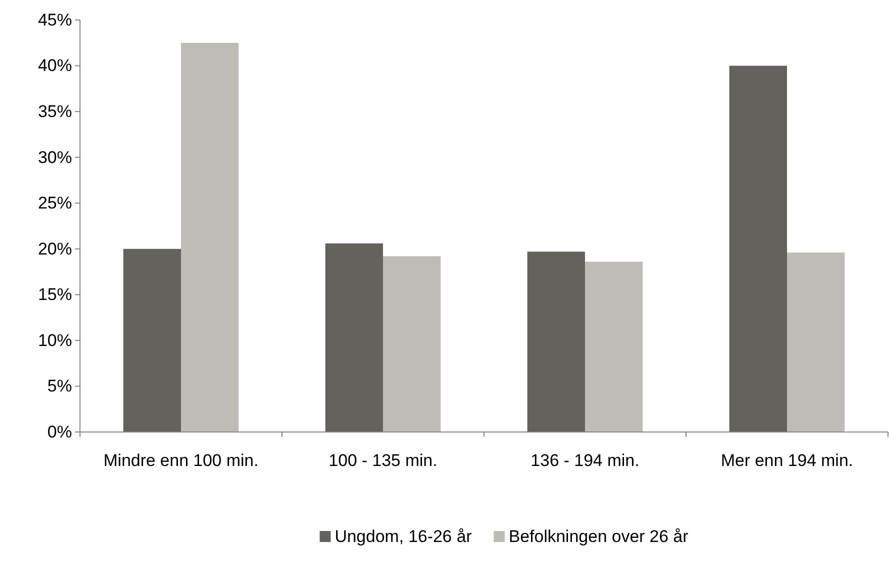 Image resolution: width=890 pixels, height=566 pixels. I want to click on y-tick-label: 20%, so click(55, 248).